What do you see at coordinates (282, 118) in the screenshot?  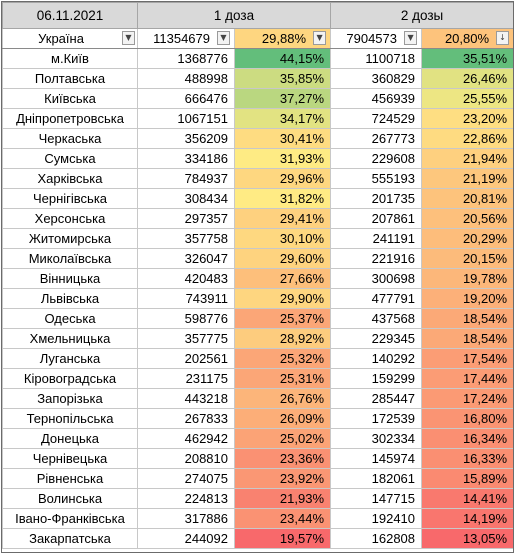 I see `dose1-percent-cell: 34,17%` at bounding box center [282, 118].